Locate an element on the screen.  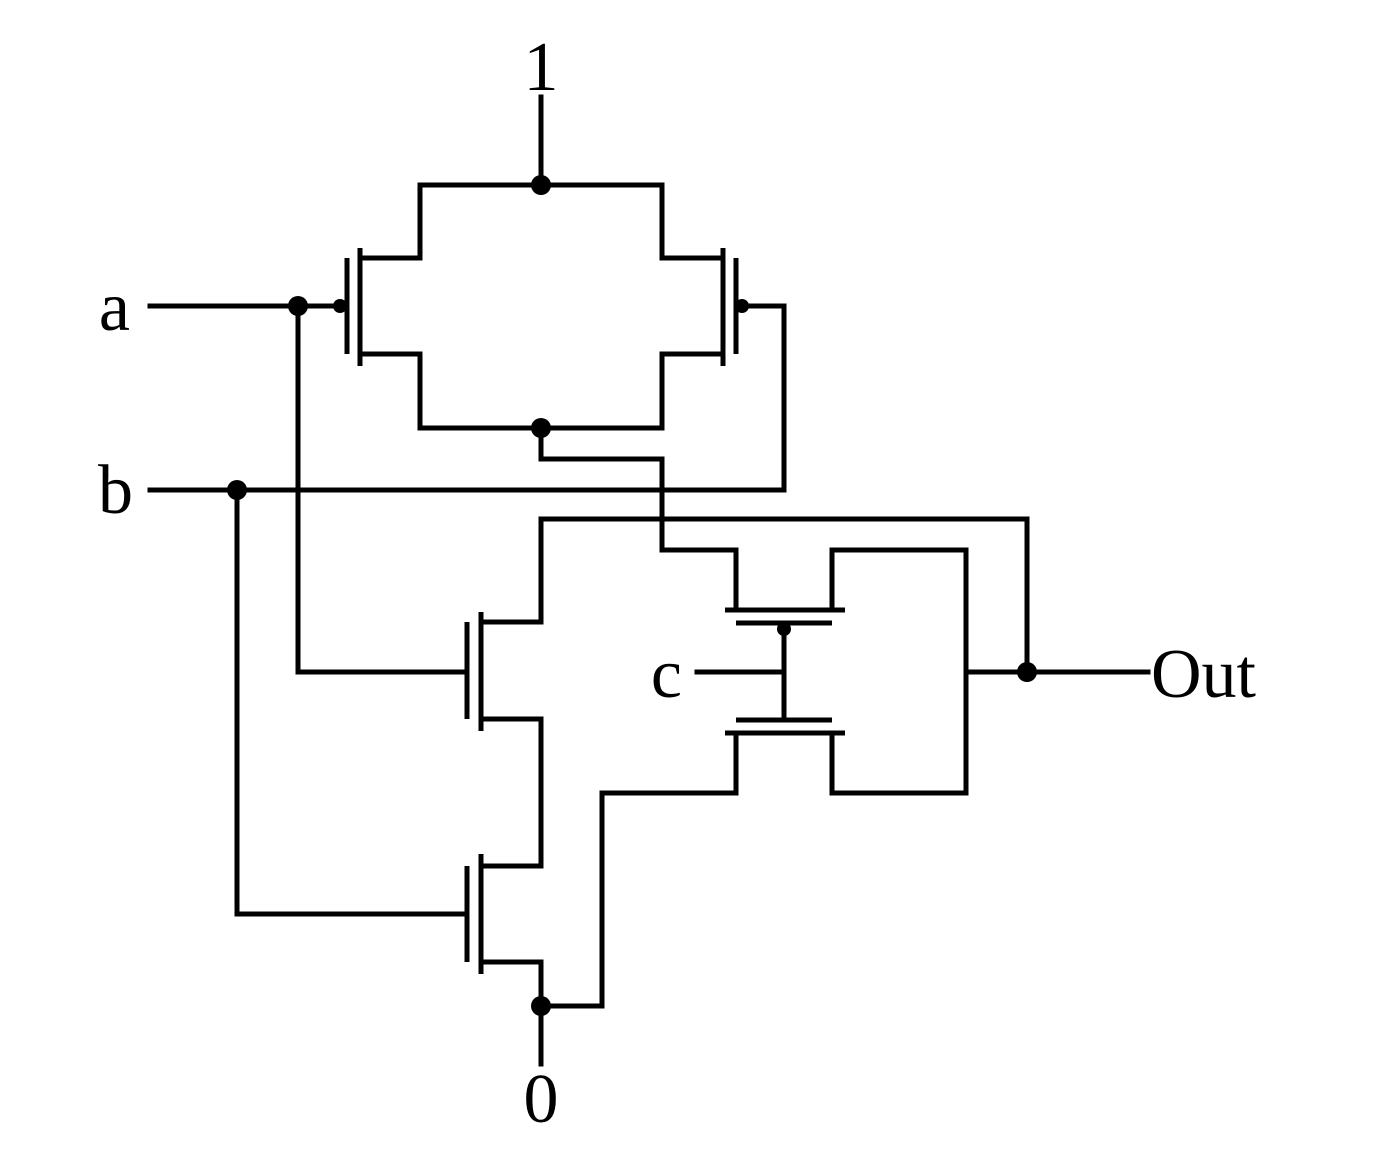
gnd-label: 0 is located at coordinates (541, 1099).